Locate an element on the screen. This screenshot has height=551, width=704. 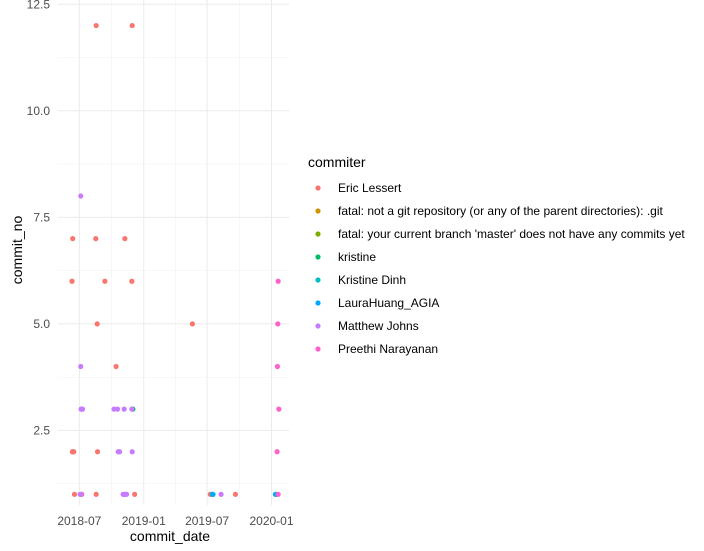
legend-label: Kristine Dinh is located at coordinates (372, 280).